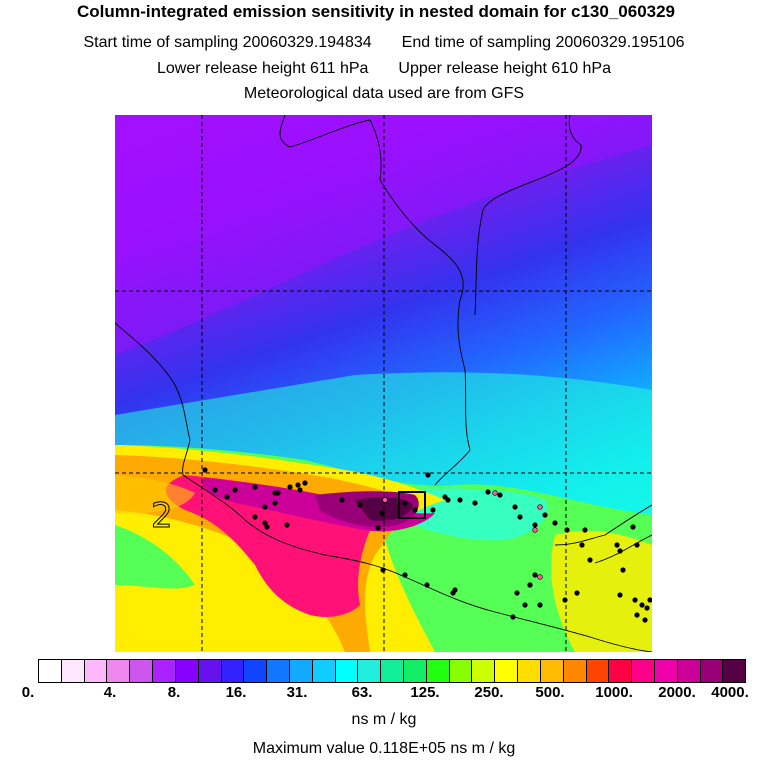  What do you see at coordinates (677, 692) in the screenshot?
I see `colorbar-tick-label: 2000.` at bounding box center [677, 692].